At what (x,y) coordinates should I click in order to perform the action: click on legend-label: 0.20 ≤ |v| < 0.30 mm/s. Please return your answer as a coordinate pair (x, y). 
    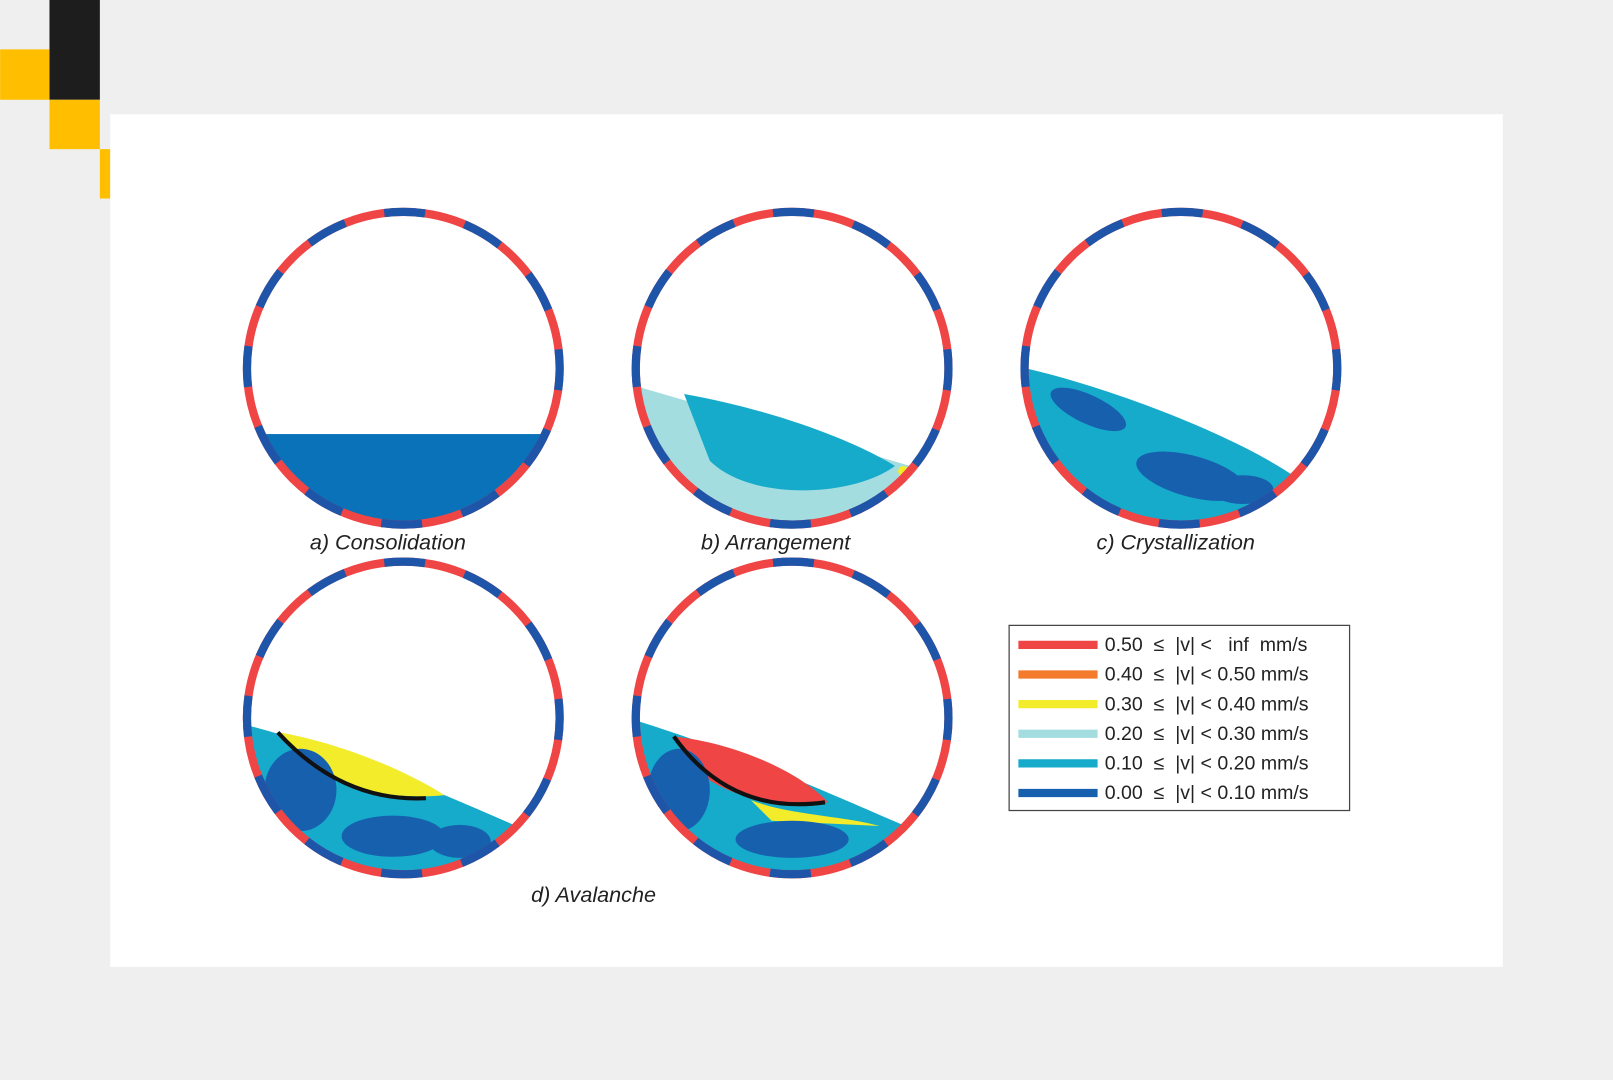
    Looking at the image, I should click on (1207, 734).